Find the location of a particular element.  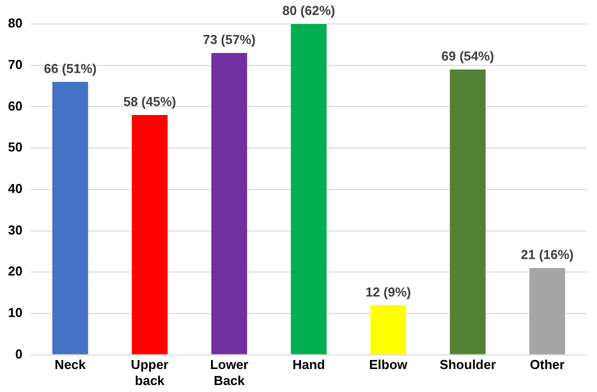

data-label: 66 (51%) is located at coordinates (70, 68).